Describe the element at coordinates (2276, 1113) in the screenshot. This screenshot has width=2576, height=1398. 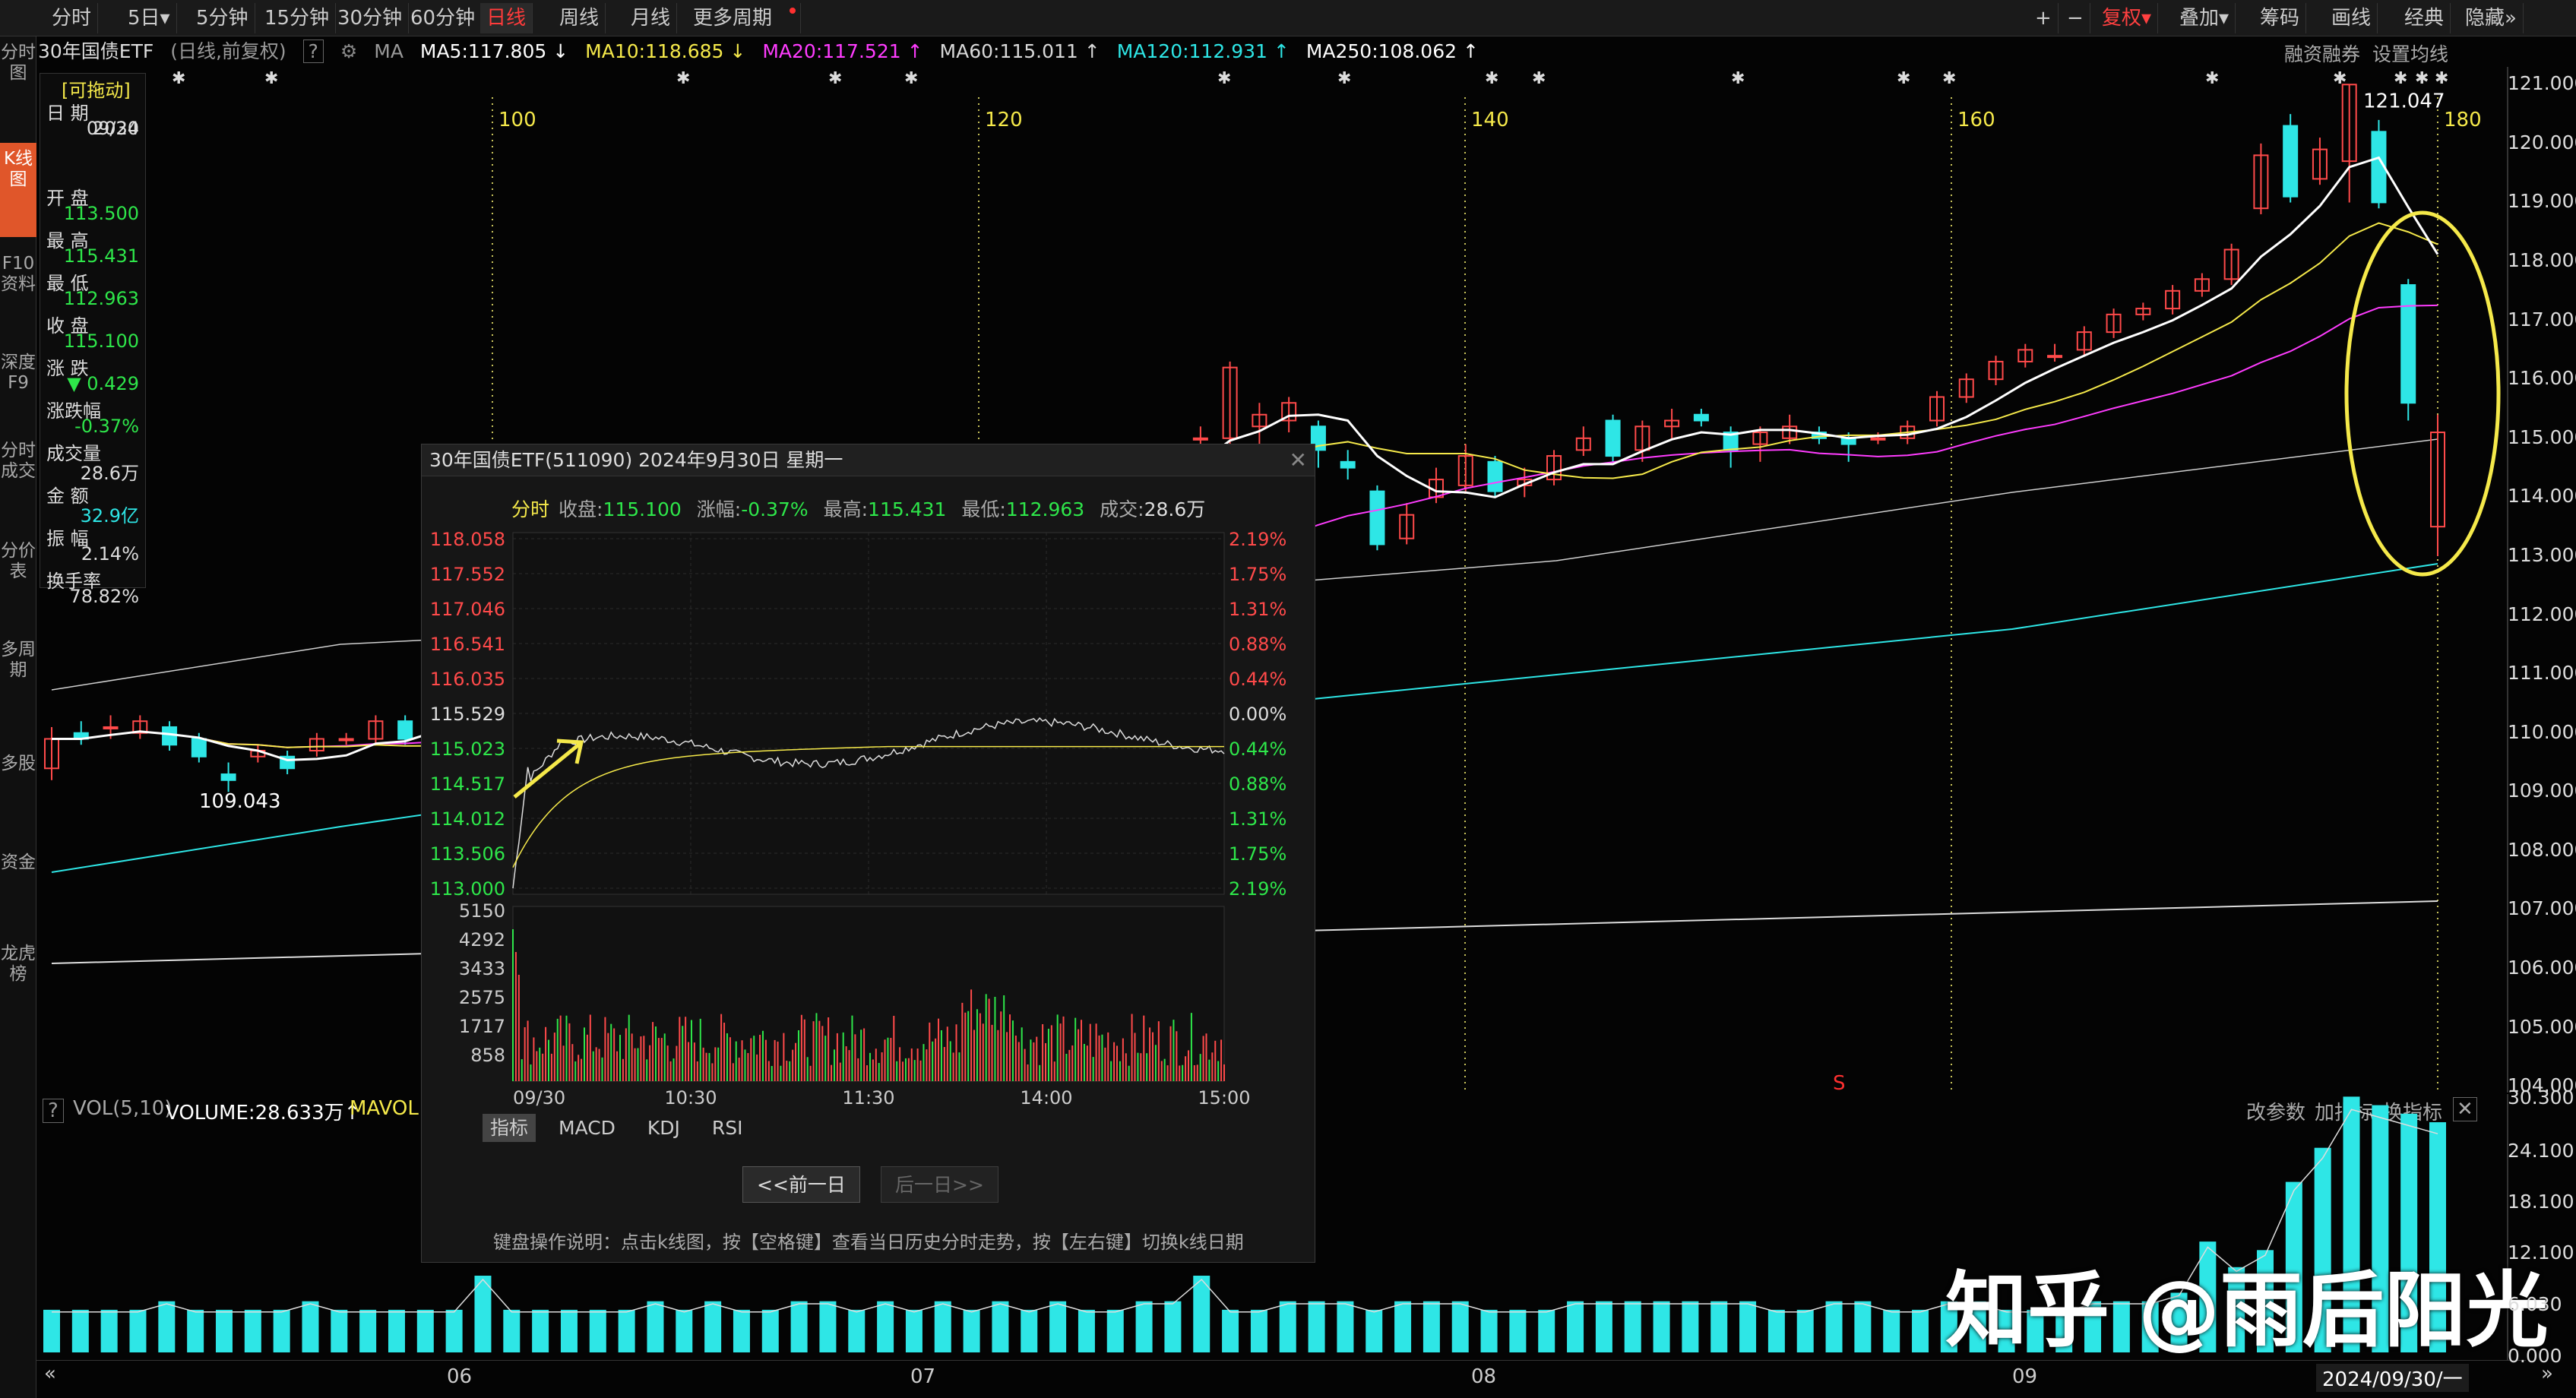
I see `edit-params-link: 改参数` at that location.